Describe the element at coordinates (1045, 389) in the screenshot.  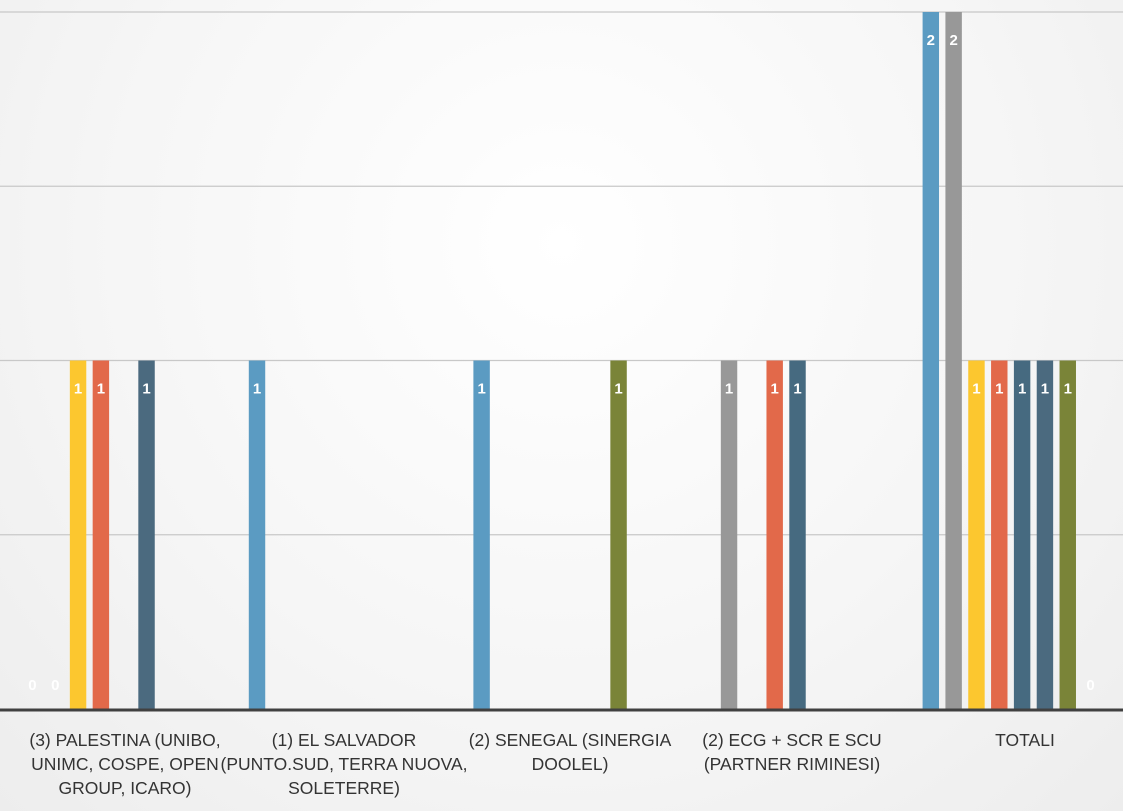
I see `data-label-series-6-4: 1` at that location.